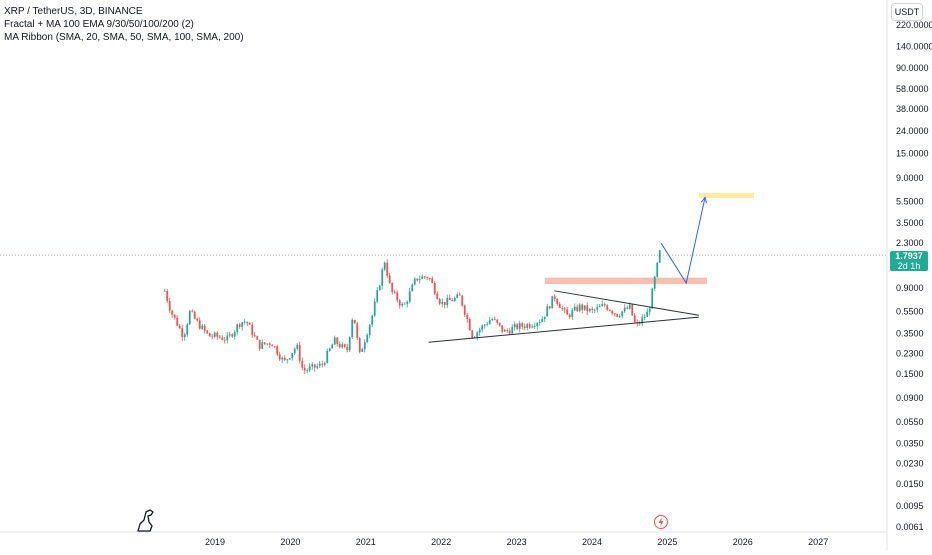 This screenshot has width=932, height=555. I want to click on x-tick-label: 2027, so click(818, 542).